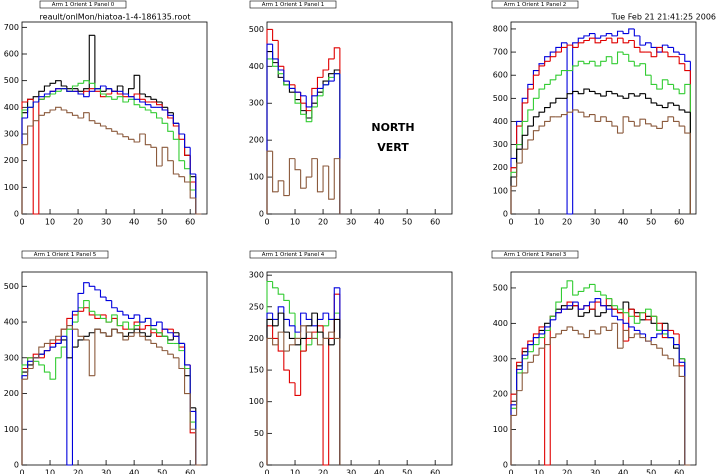 Image resolution: width=720 pixels, height=474 pixels. Describe the element at coordinates (505, 214) in the screenshot. I see `y-tick-label: 0` at that location.